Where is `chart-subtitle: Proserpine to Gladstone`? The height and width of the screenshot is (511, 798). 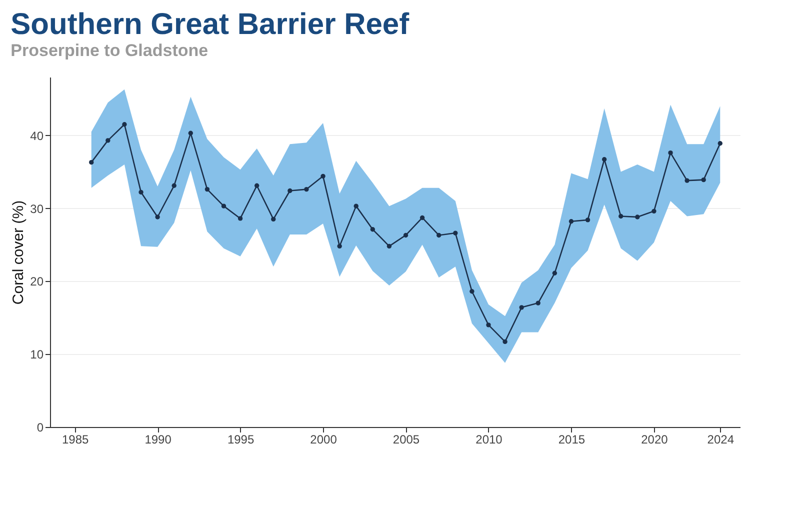 chart-subtitle: Proserpine to Gladstone is located at coordinates (109, 50).